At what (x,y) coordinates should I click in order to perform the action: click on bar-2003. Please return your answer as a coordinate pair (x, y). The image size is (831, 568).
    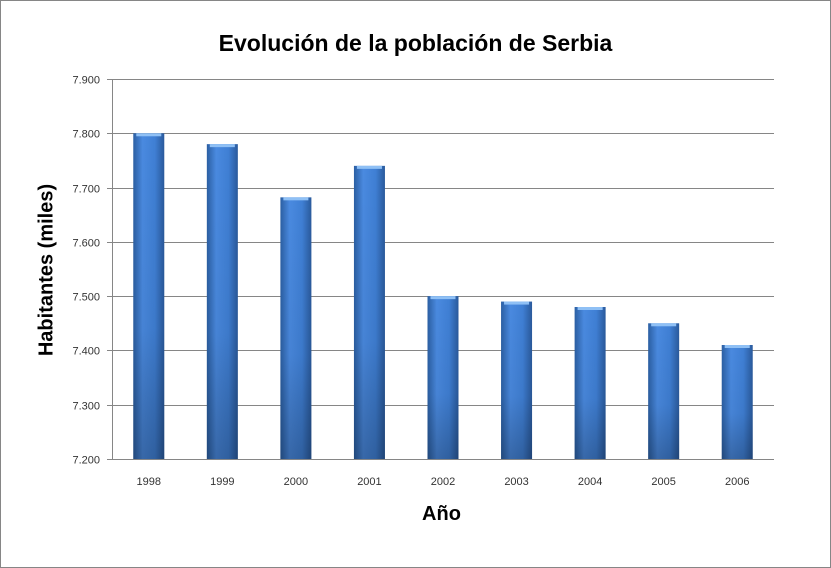
    Looking at the image, I should click on (517, 380).